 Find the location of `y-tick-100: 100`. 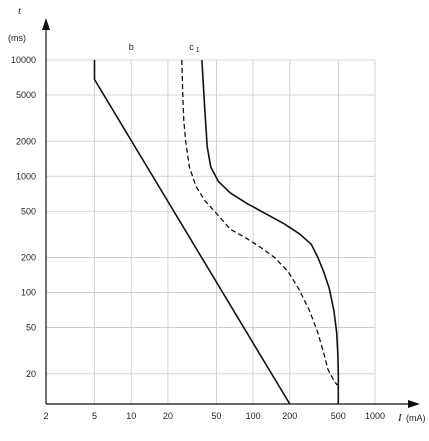

y-tick-100: 100 is located at coordinates (28, 293).